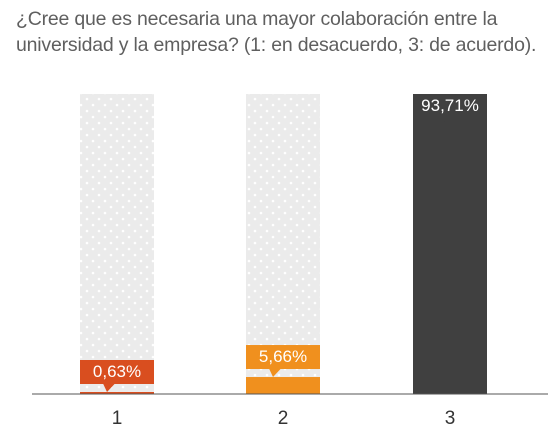 This screenshot has height=436, width=556. I want to click on x-tick-label-2: 2, so click(283, 418).